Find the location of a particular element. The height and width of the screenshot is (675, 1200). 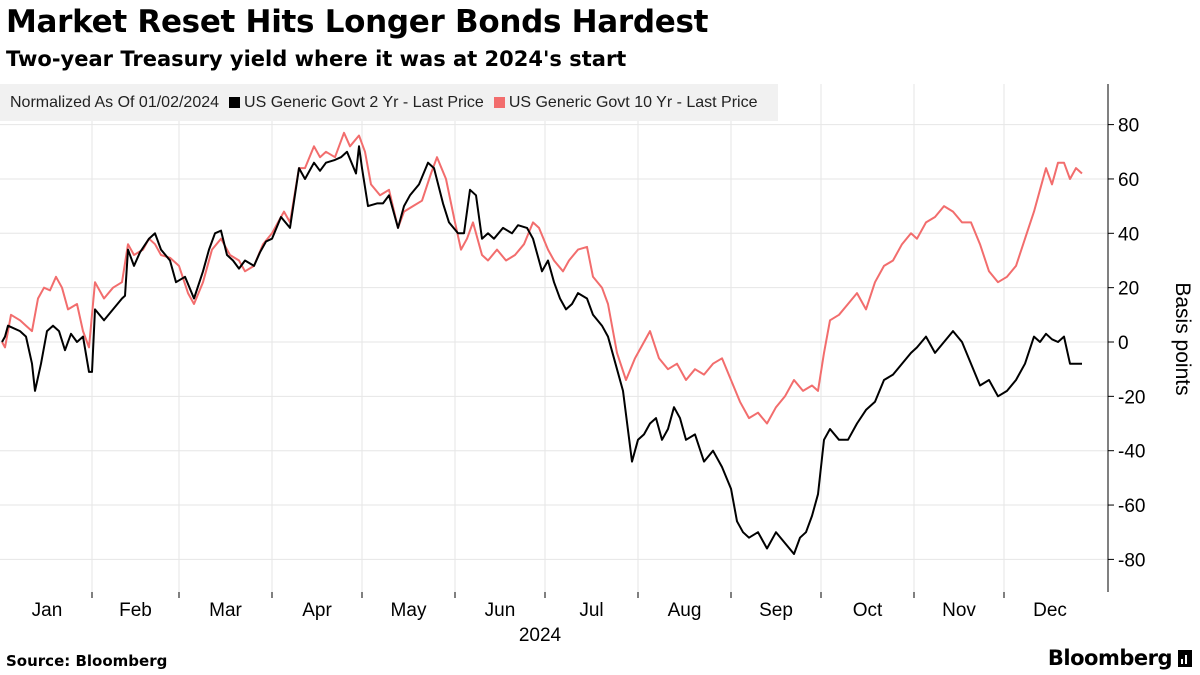

brand-wordmark: Bloomberg is located at coordinates (1110, 658).